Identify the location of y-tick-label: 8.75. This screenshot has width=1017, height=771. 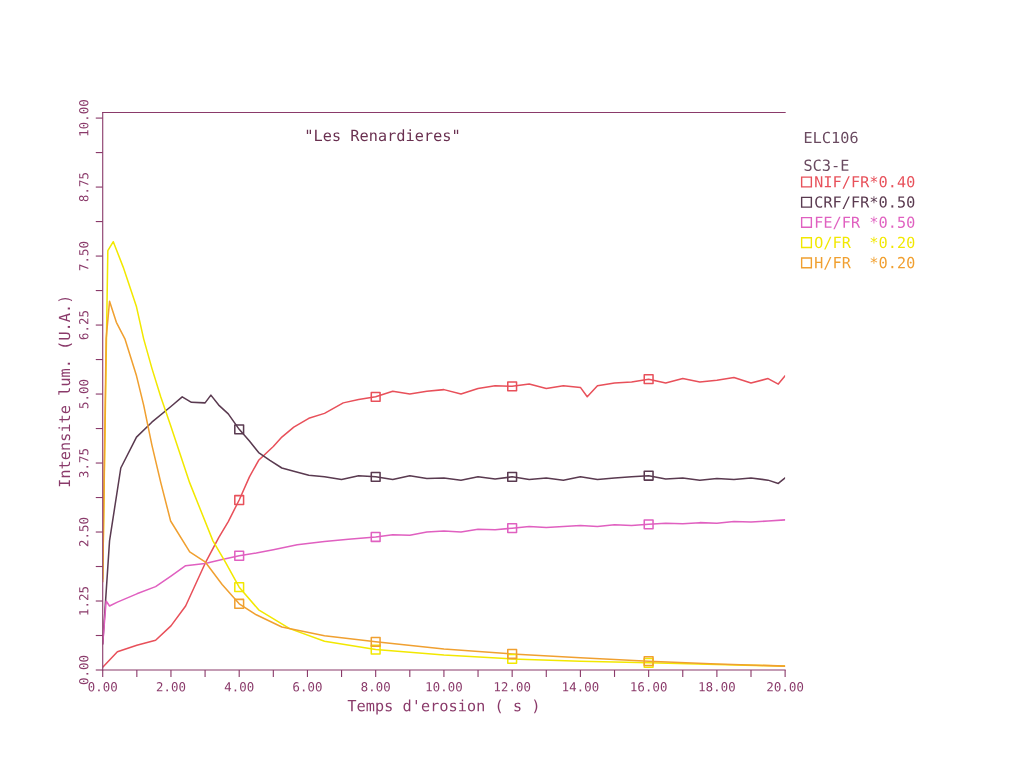
(84, 187).